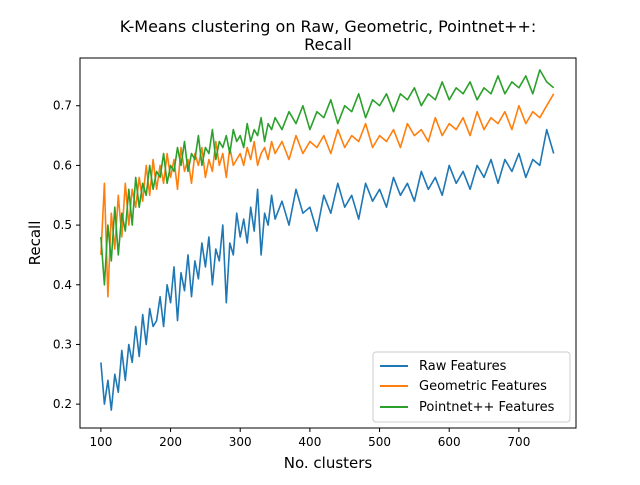  What do you see at coordinates (62, 225) in the screenshot?
I see `y-tick-label-3: 0.5` at bounding box center [62, 225].